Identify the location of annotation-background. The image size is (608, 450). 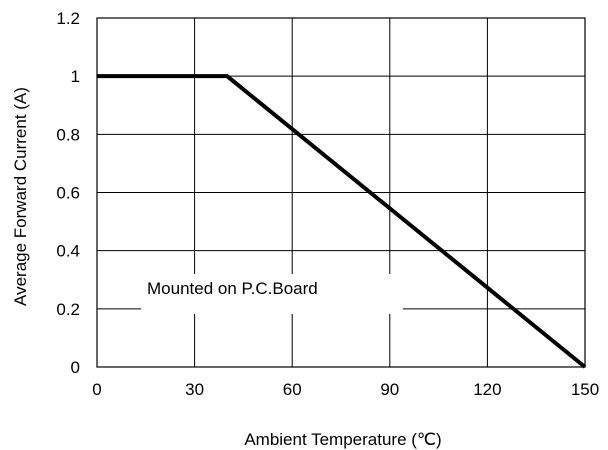
(272, 294).